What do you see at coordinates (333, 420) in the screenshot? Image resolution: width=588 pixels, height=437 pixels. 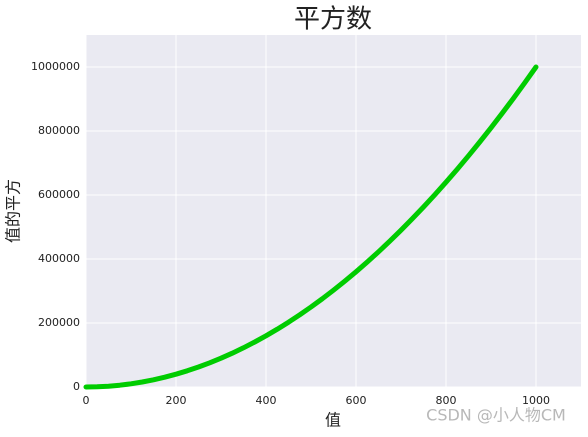 I see `x-axis-label: 值` at bounding box center [333, 420].